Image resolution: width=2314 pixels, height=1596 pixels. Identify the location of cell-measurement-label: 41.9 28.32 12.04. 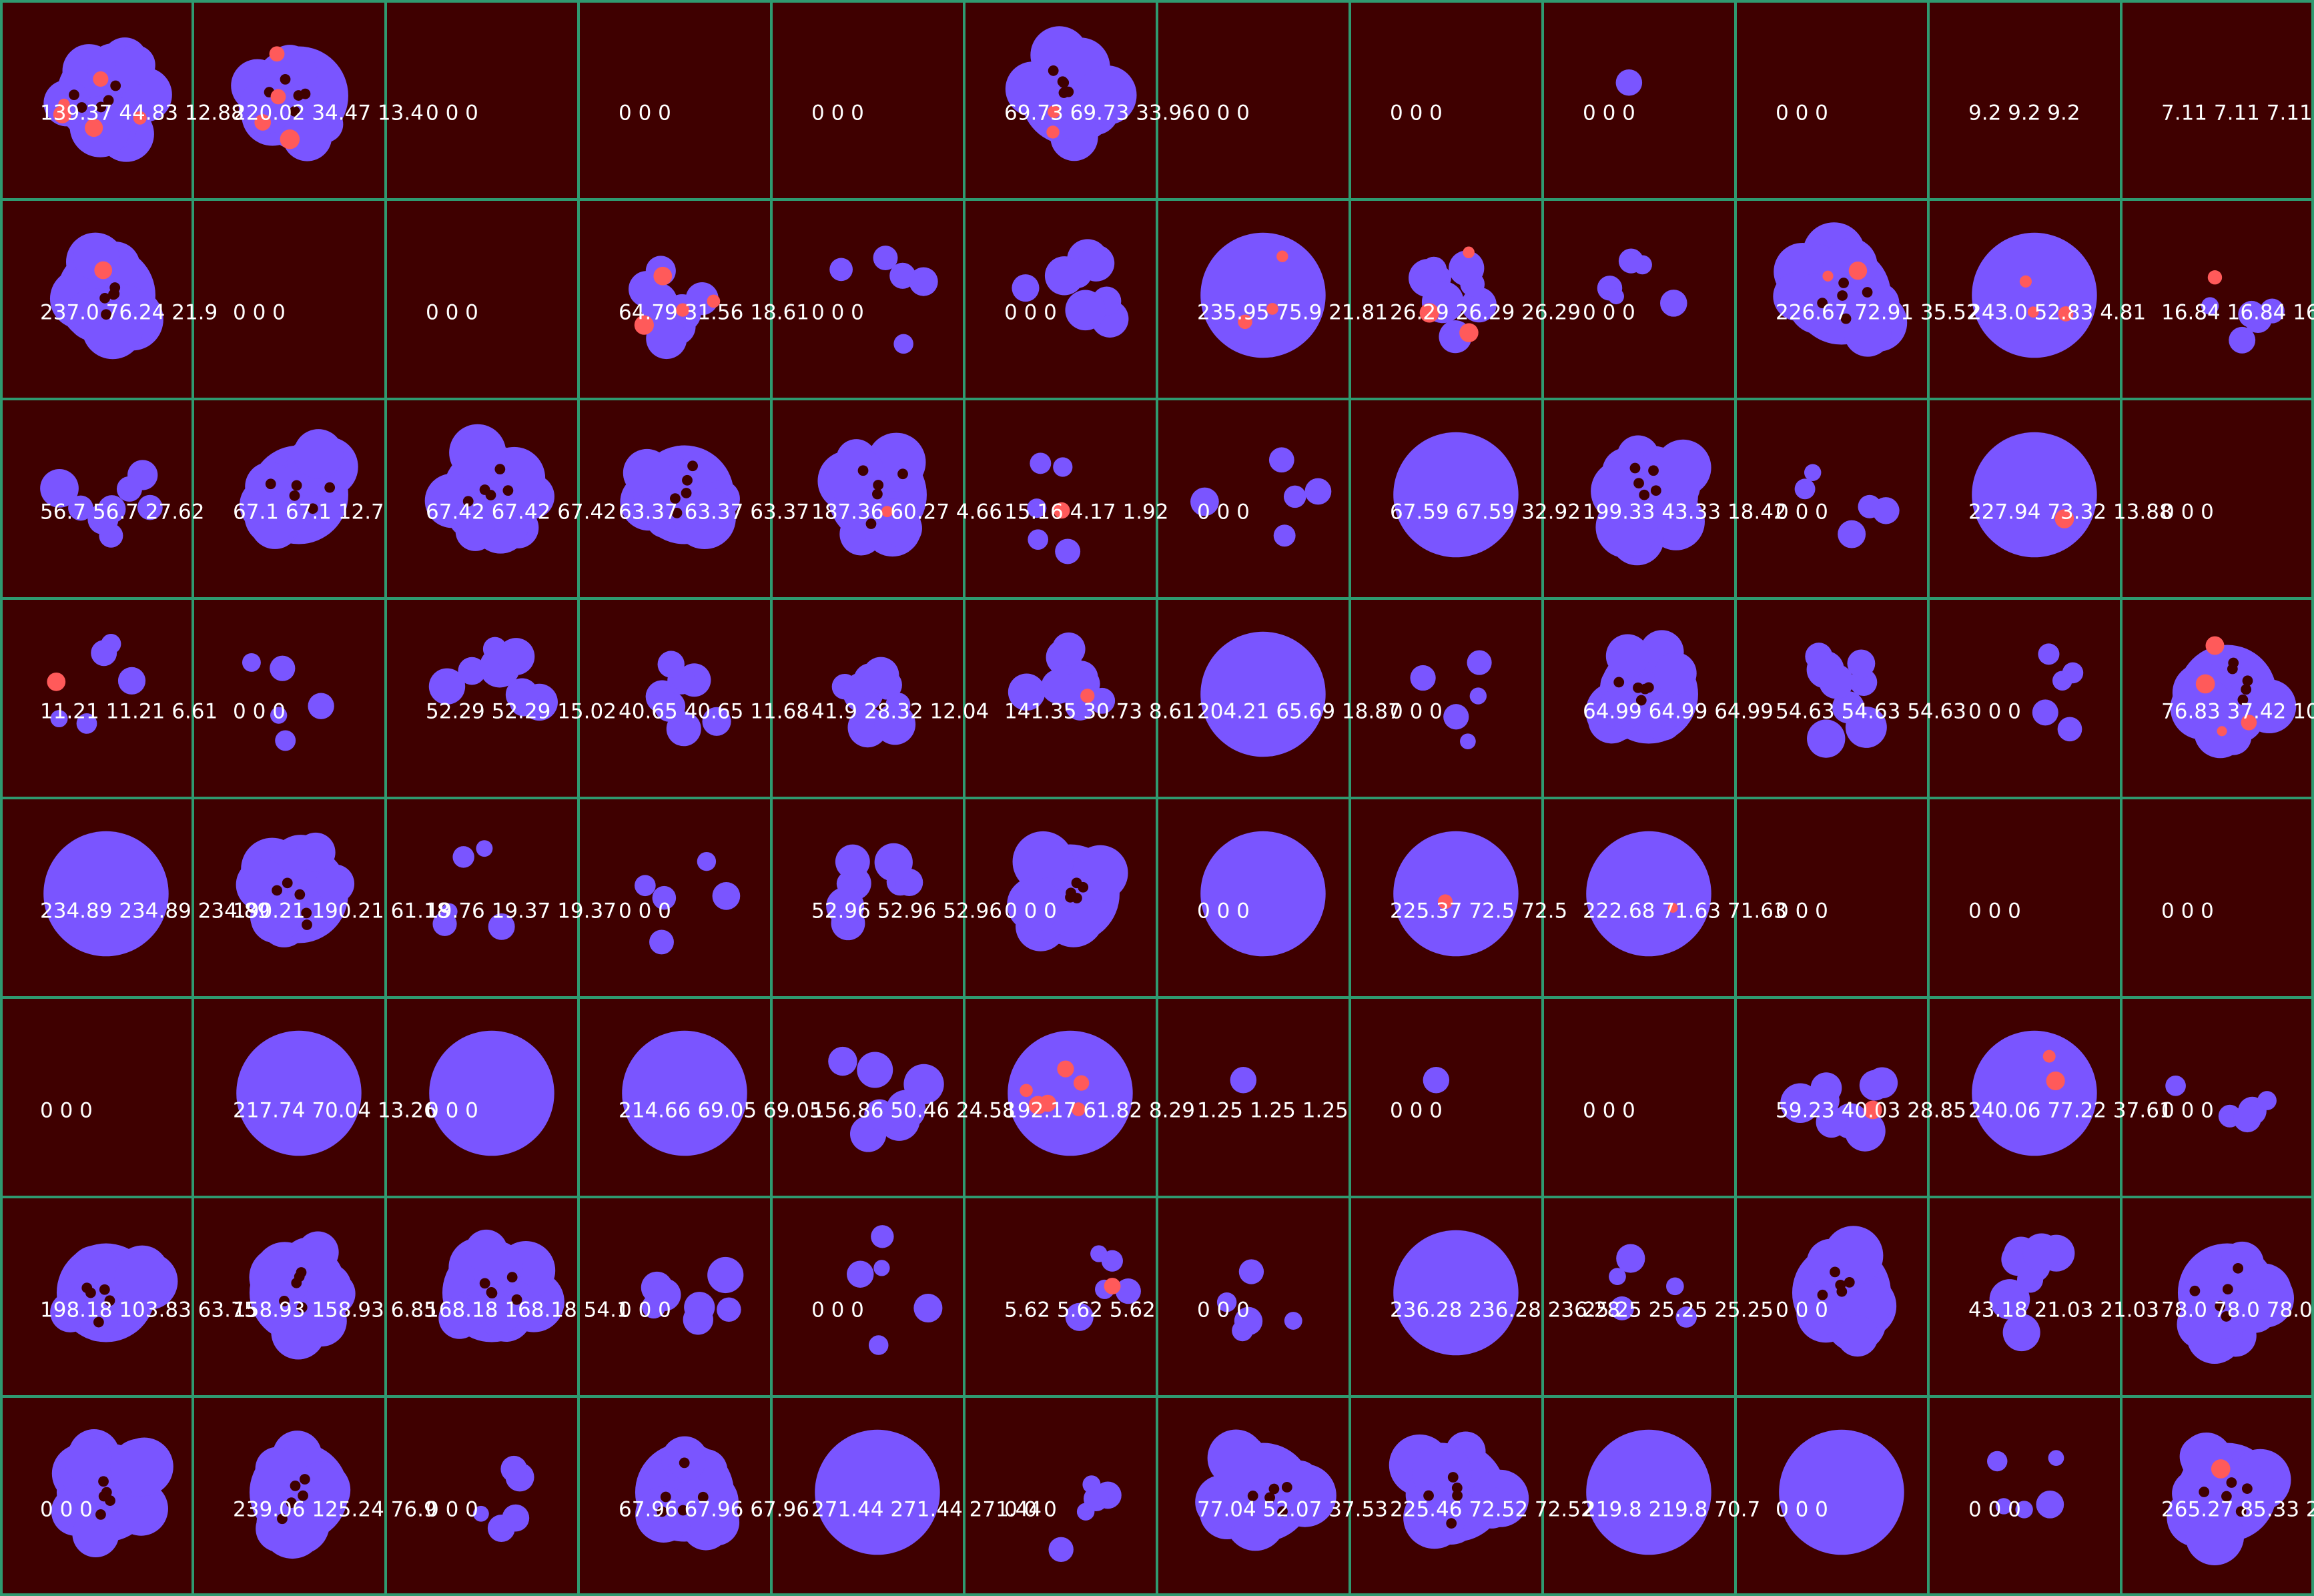
(900, 711).